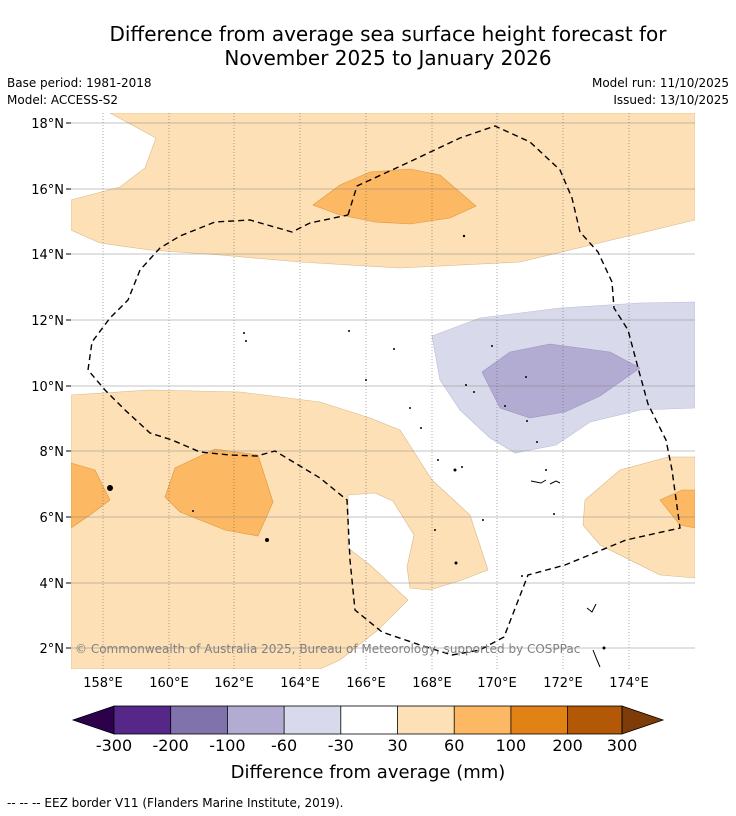 The height and width of the screenshot is (816, 736). Describe the element at coordinates (660, 83) in the screenshot. I see `model-run: Model run: 11/10/2025` at that location.